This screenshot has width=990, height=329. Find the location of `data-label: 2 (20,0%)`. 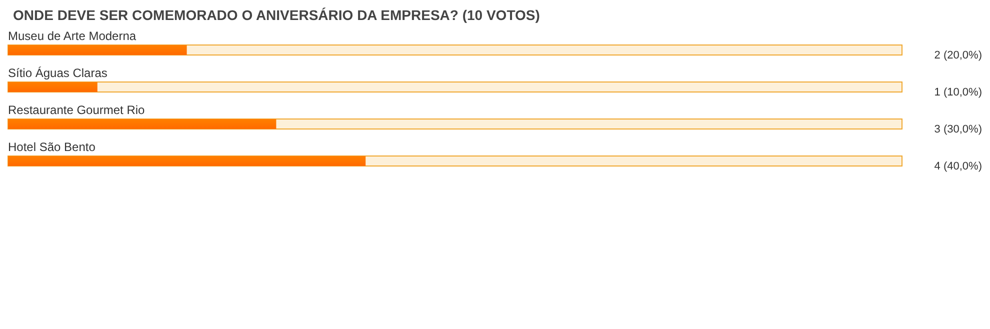

data-label: 2 (20,0%) is located at coordinates (958, 56).